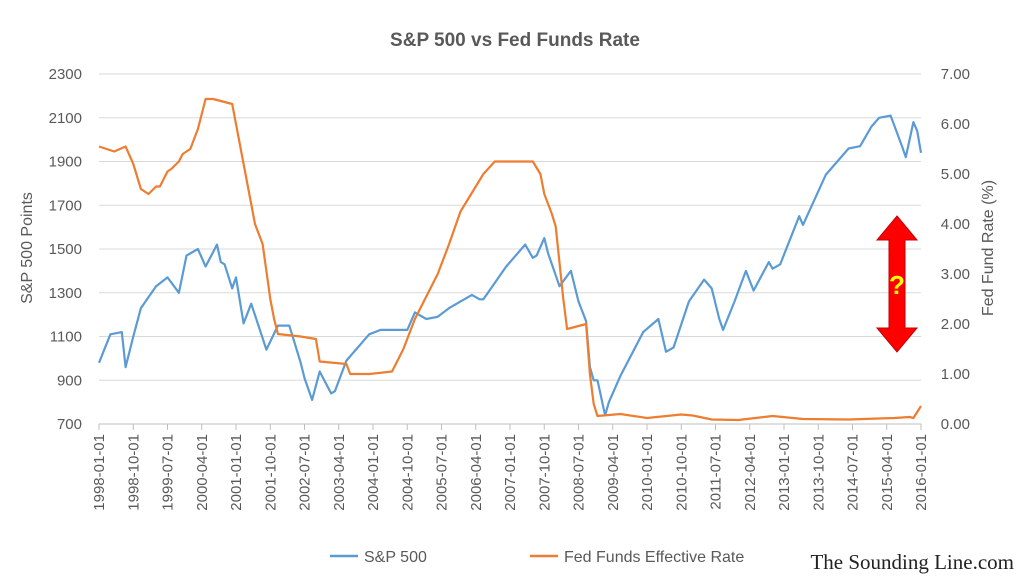 Image resolution: width=1024 pixels, height=578 pixels. What do you see at coordinates (647, 472) in the screenshot?
I see `x-tick-label: 2010-01-01` at bounding box center [647, 472].